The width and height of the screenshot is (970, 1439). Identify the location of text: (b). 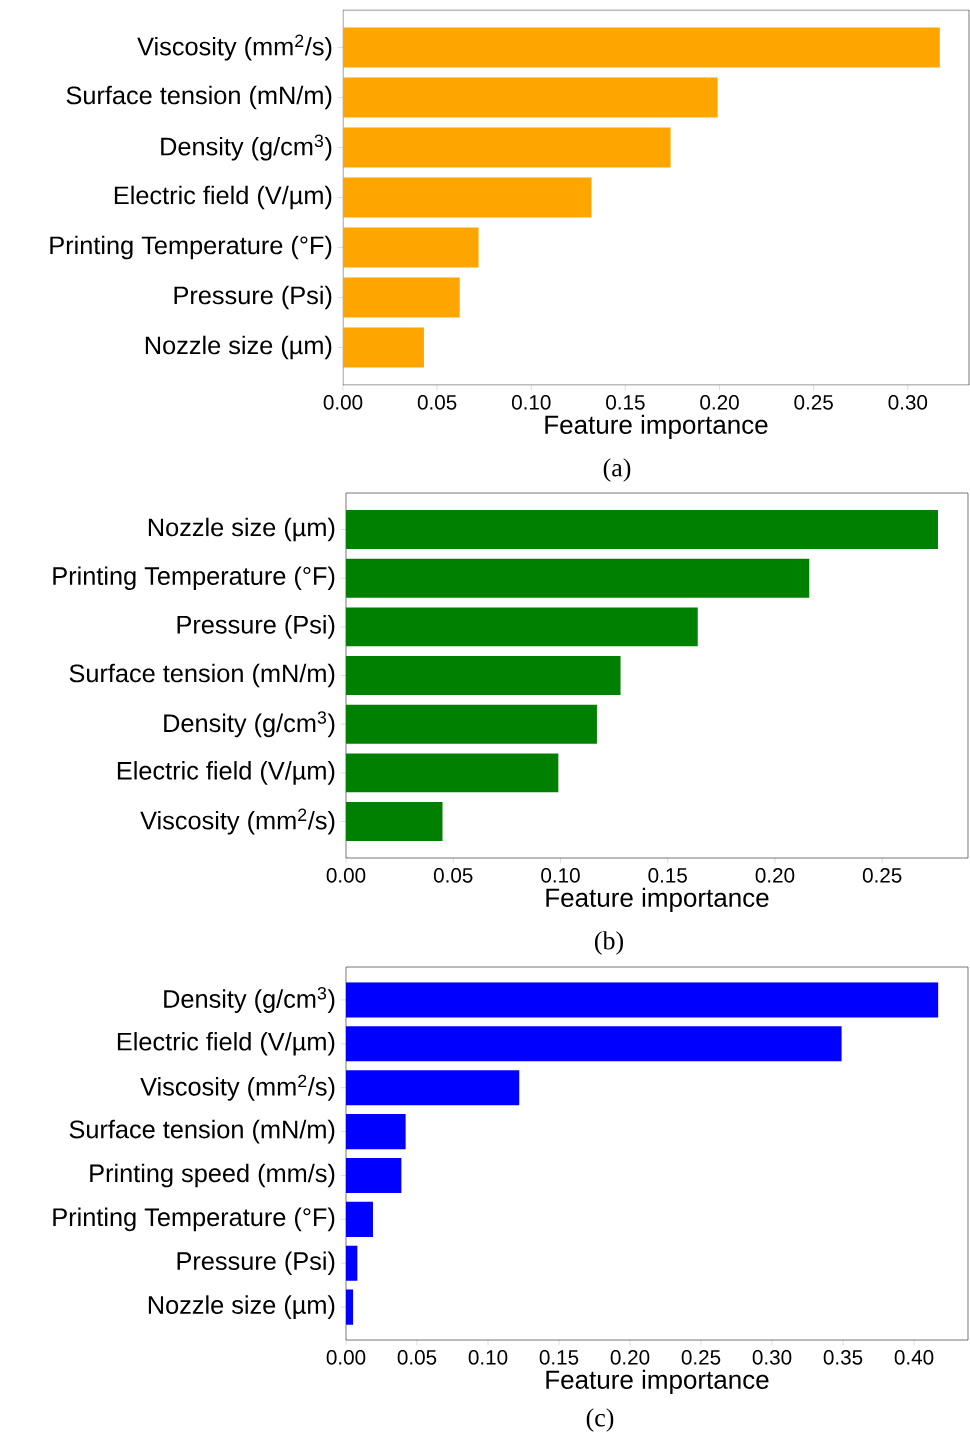
(609, 943).